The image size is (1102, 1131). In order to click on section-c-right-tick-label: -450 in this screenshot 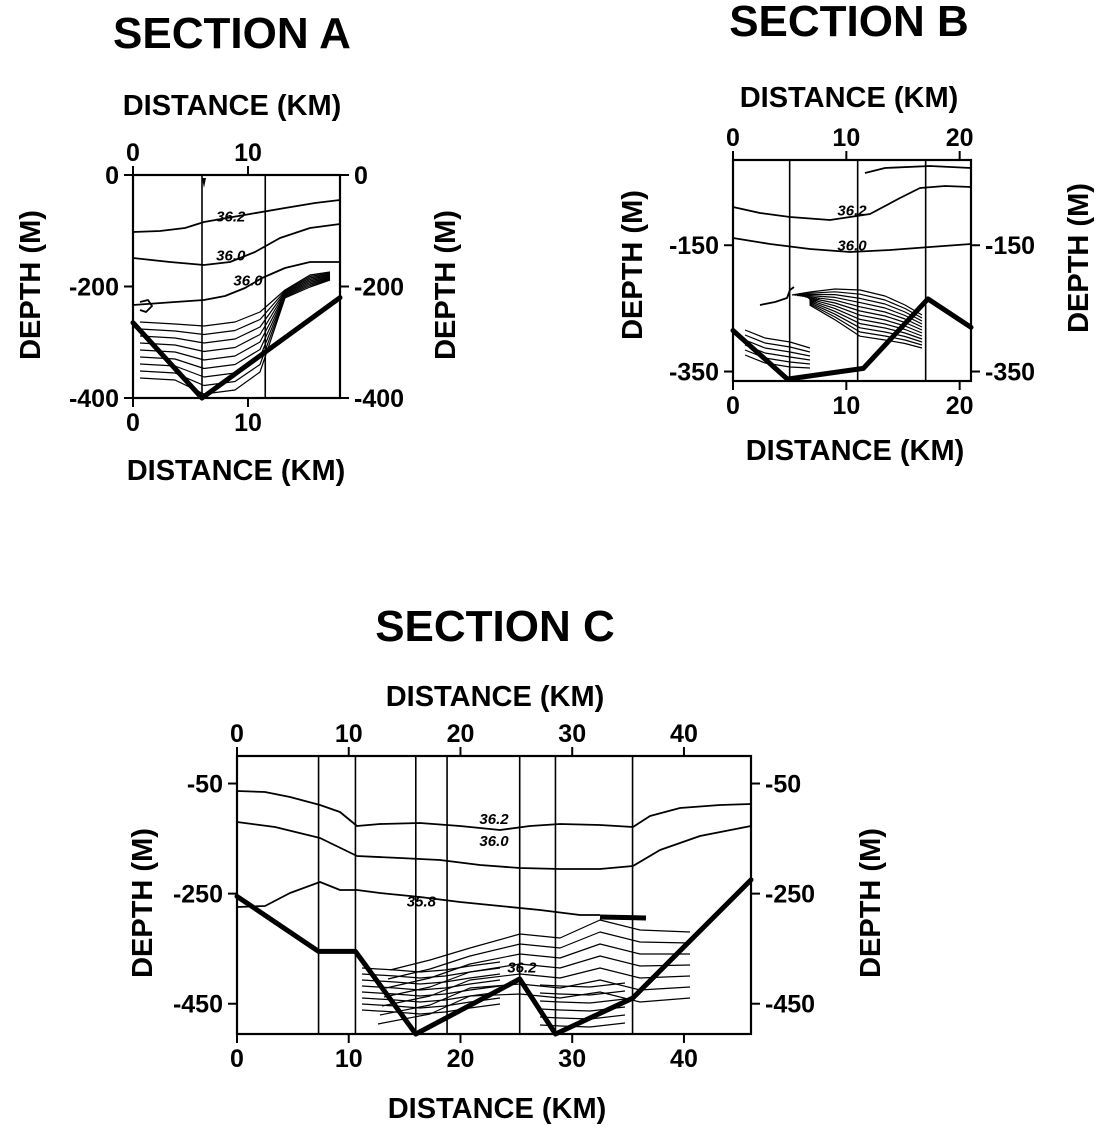, I will do `click(790, 1005)`.